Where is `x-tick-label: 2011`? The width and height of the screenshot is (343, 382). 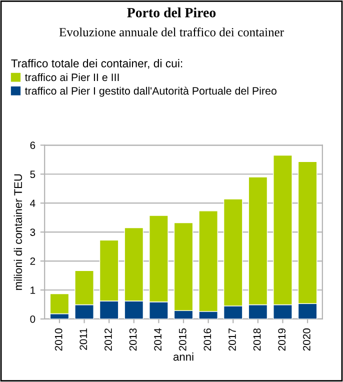 x-tick-label: 2011 is located at coordinates (84, 339).